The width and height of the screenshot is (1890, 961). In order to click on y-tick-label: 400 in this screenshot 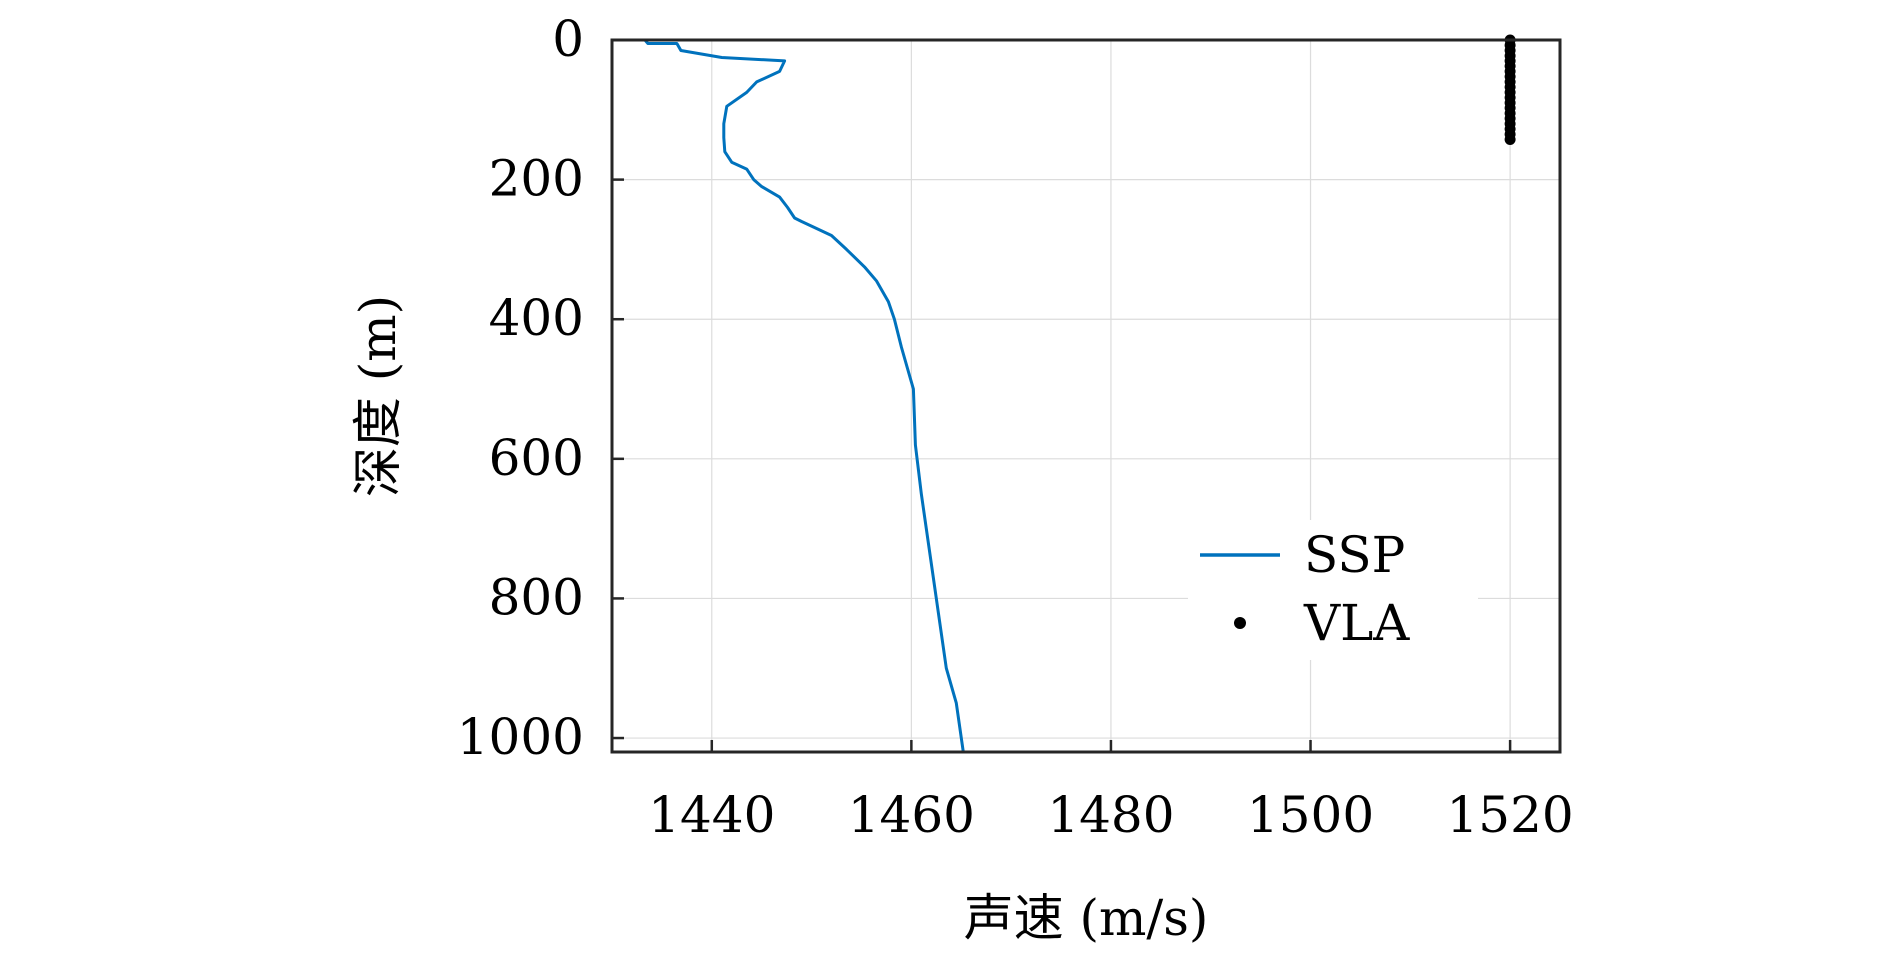, I will do `click(536, 318)`.